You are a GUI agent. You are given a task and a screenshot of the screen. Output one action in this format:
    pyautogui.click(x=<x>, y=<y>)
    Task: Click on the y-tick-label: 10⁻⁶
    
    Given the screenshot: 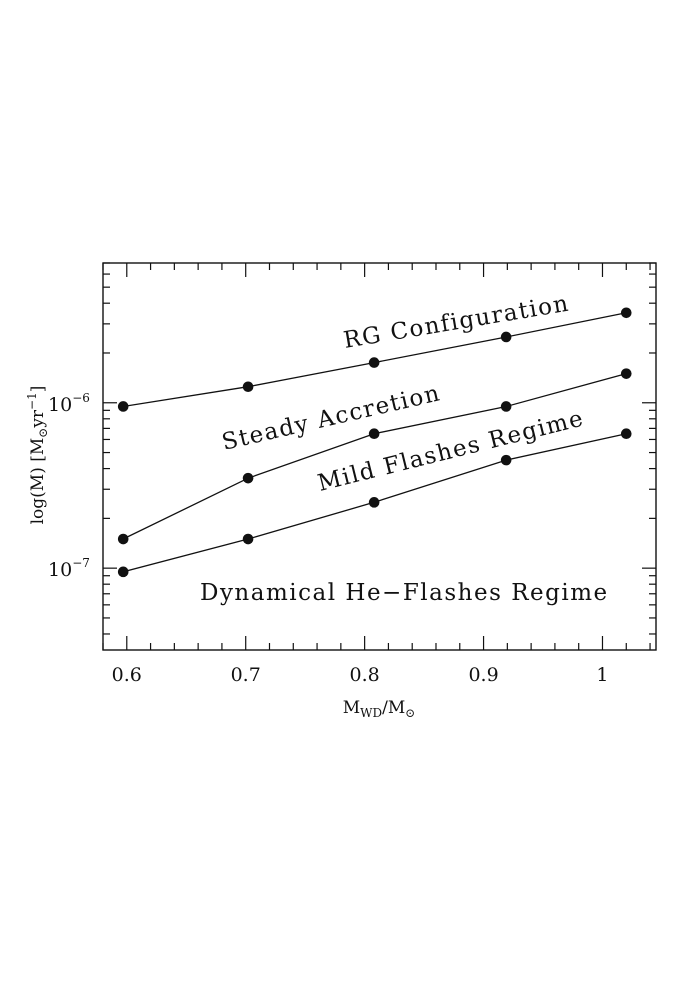 What is the action you would take?
    pyautogui.click(x=69, y=403)
    